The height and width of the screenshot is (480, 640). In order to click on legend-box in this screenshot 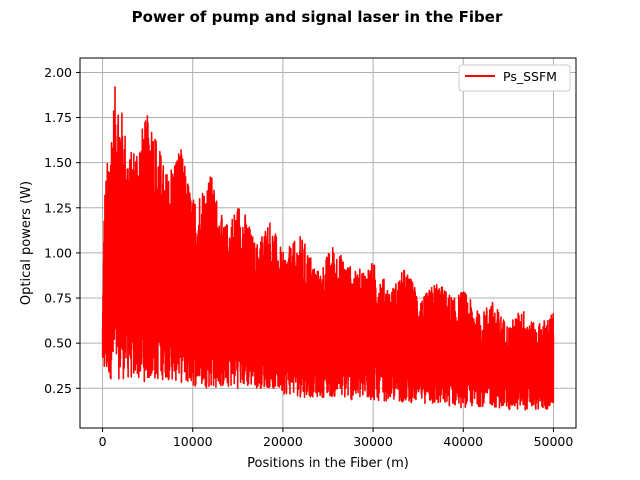, I will do `click(514, 78)`.